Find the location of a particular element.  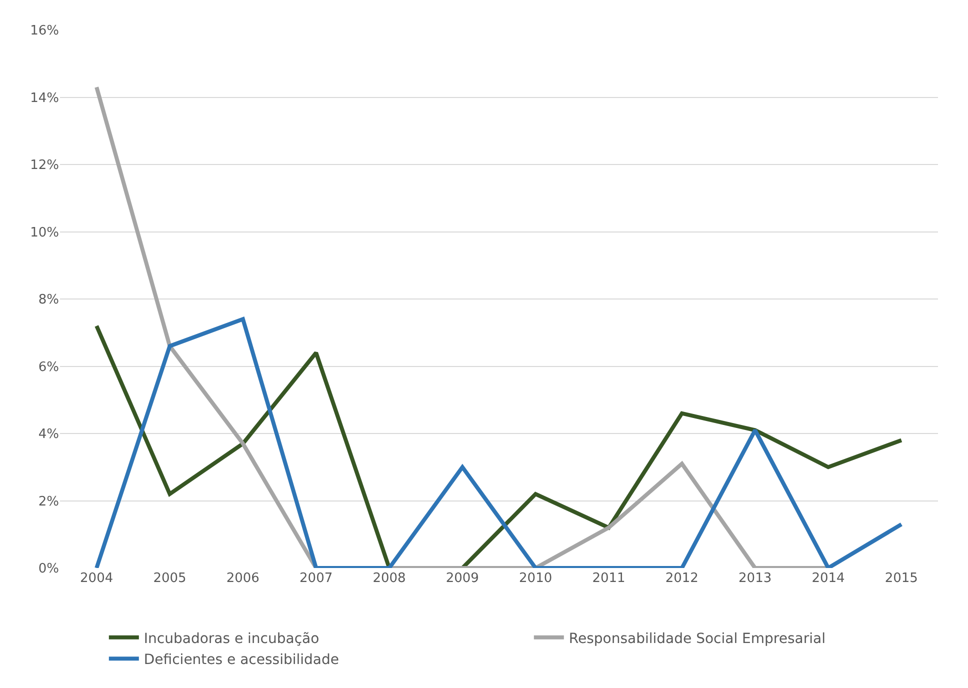

x-tick-label: 2014 is located at coordinates (828, 578).